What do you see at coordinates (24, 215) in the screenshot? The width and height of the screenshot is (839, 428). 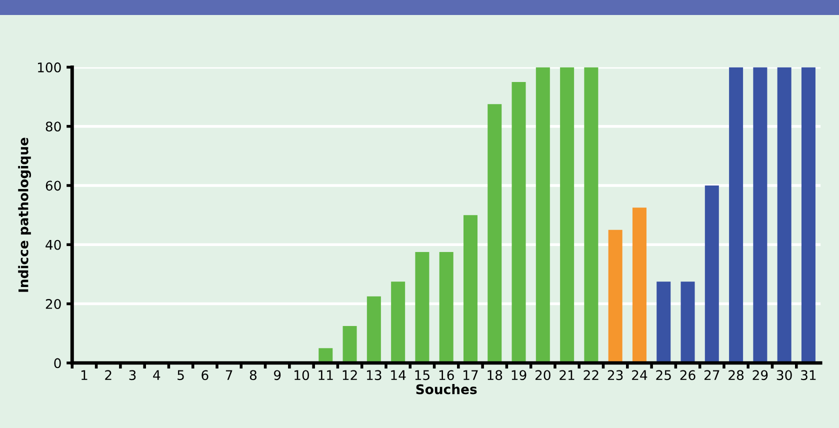 I see `y-axis-title: Indicce pathologique` at bounding box center [24, 215].